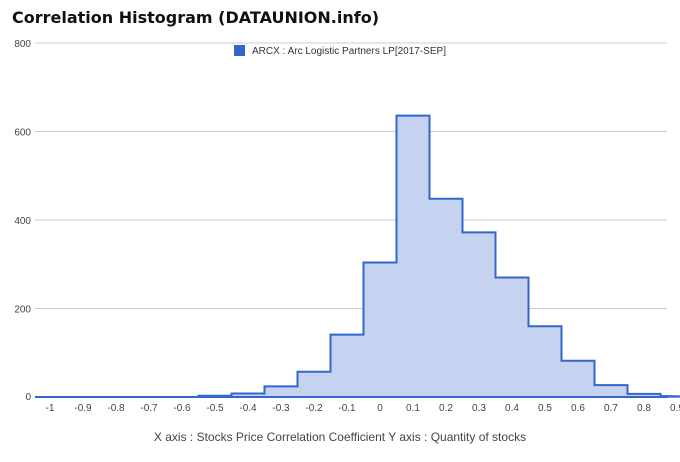 This screenshot has height=462, width=680. I want to click on x-tick-label: -0.5, so click(215, 408).